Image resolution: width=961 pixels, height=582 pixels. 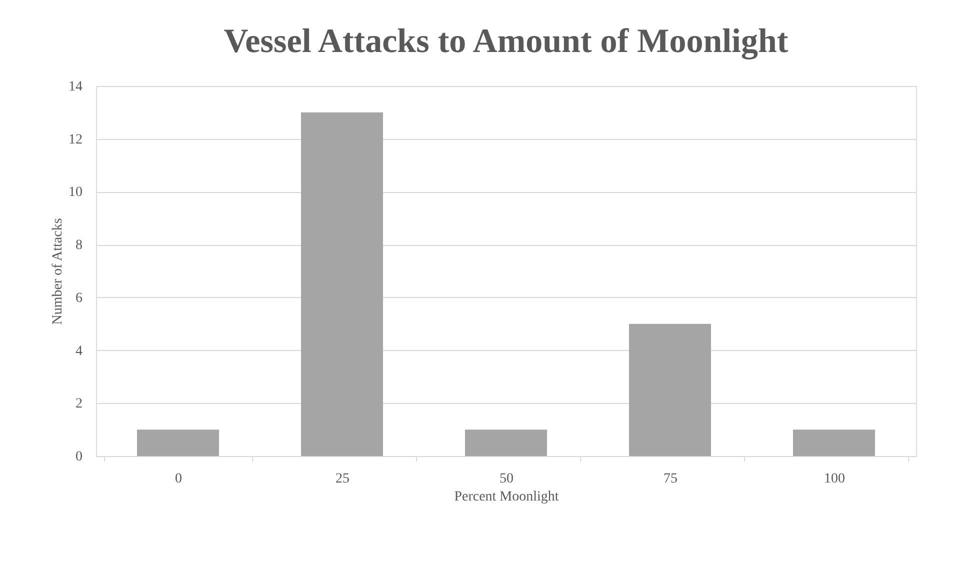 I want to click on y-tick-label: 8, so click(x=79, y=246).